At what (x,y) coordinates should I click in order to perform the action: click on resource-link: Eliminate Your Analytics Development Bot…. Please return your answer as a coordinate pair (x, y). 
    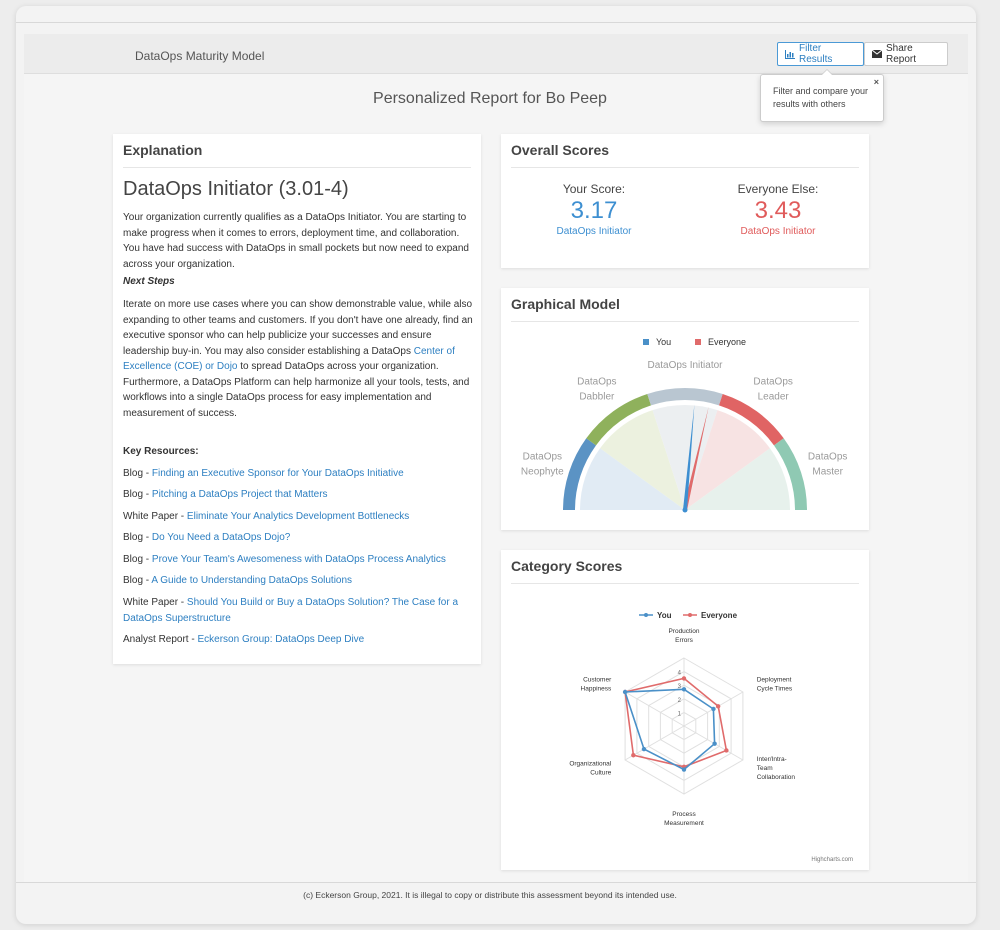
    Looking at the image, I should click on (298, 516).